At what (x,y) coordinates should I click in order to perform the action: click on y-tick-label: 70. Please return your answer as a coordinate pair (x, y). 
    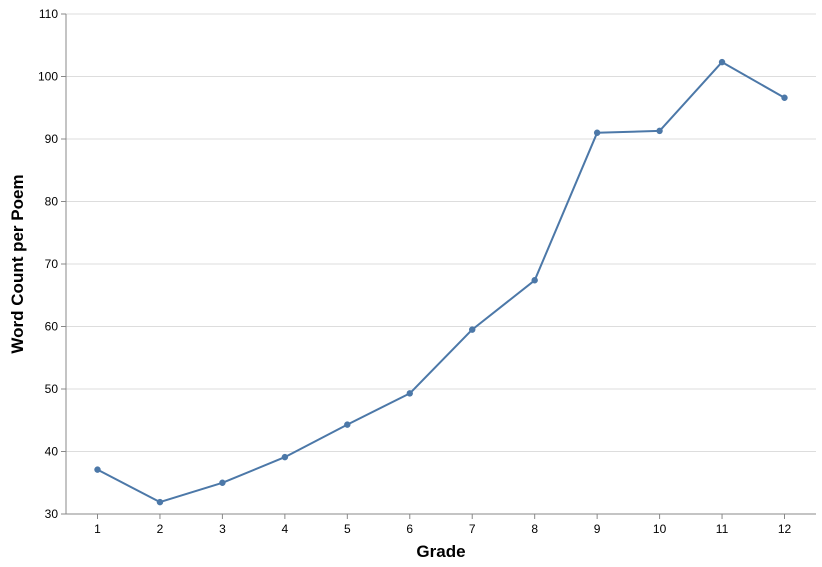
    Looking at the image, I should click on (52, 264).